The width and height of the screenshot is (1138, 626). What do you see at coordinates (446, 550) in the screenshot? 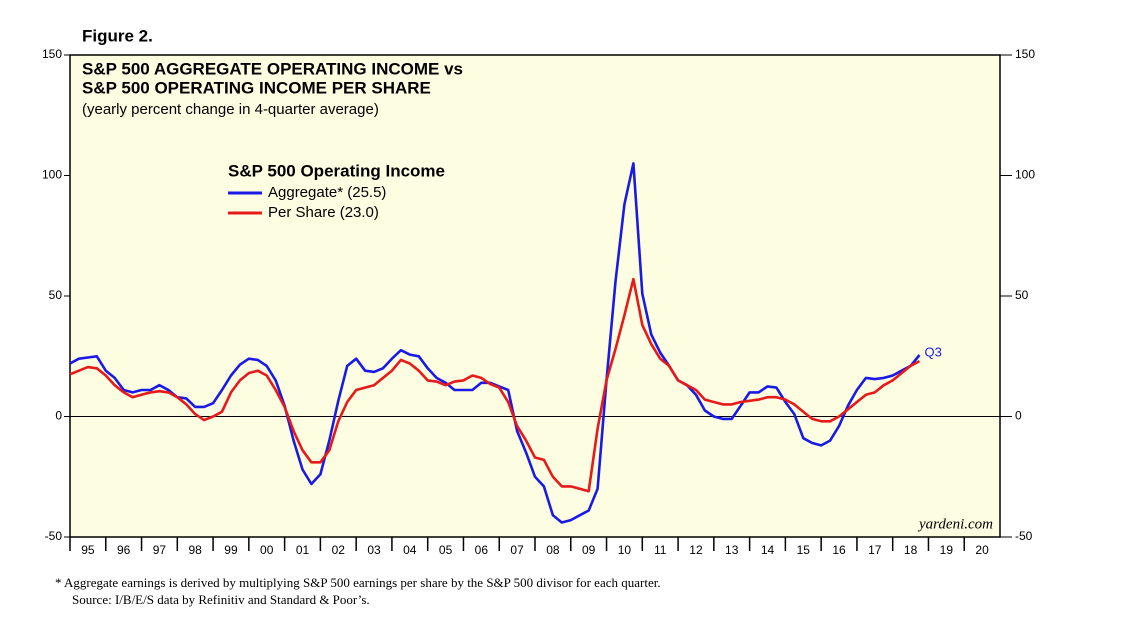
I see `x-tick-label: 05` at bounding box center [446, 550].